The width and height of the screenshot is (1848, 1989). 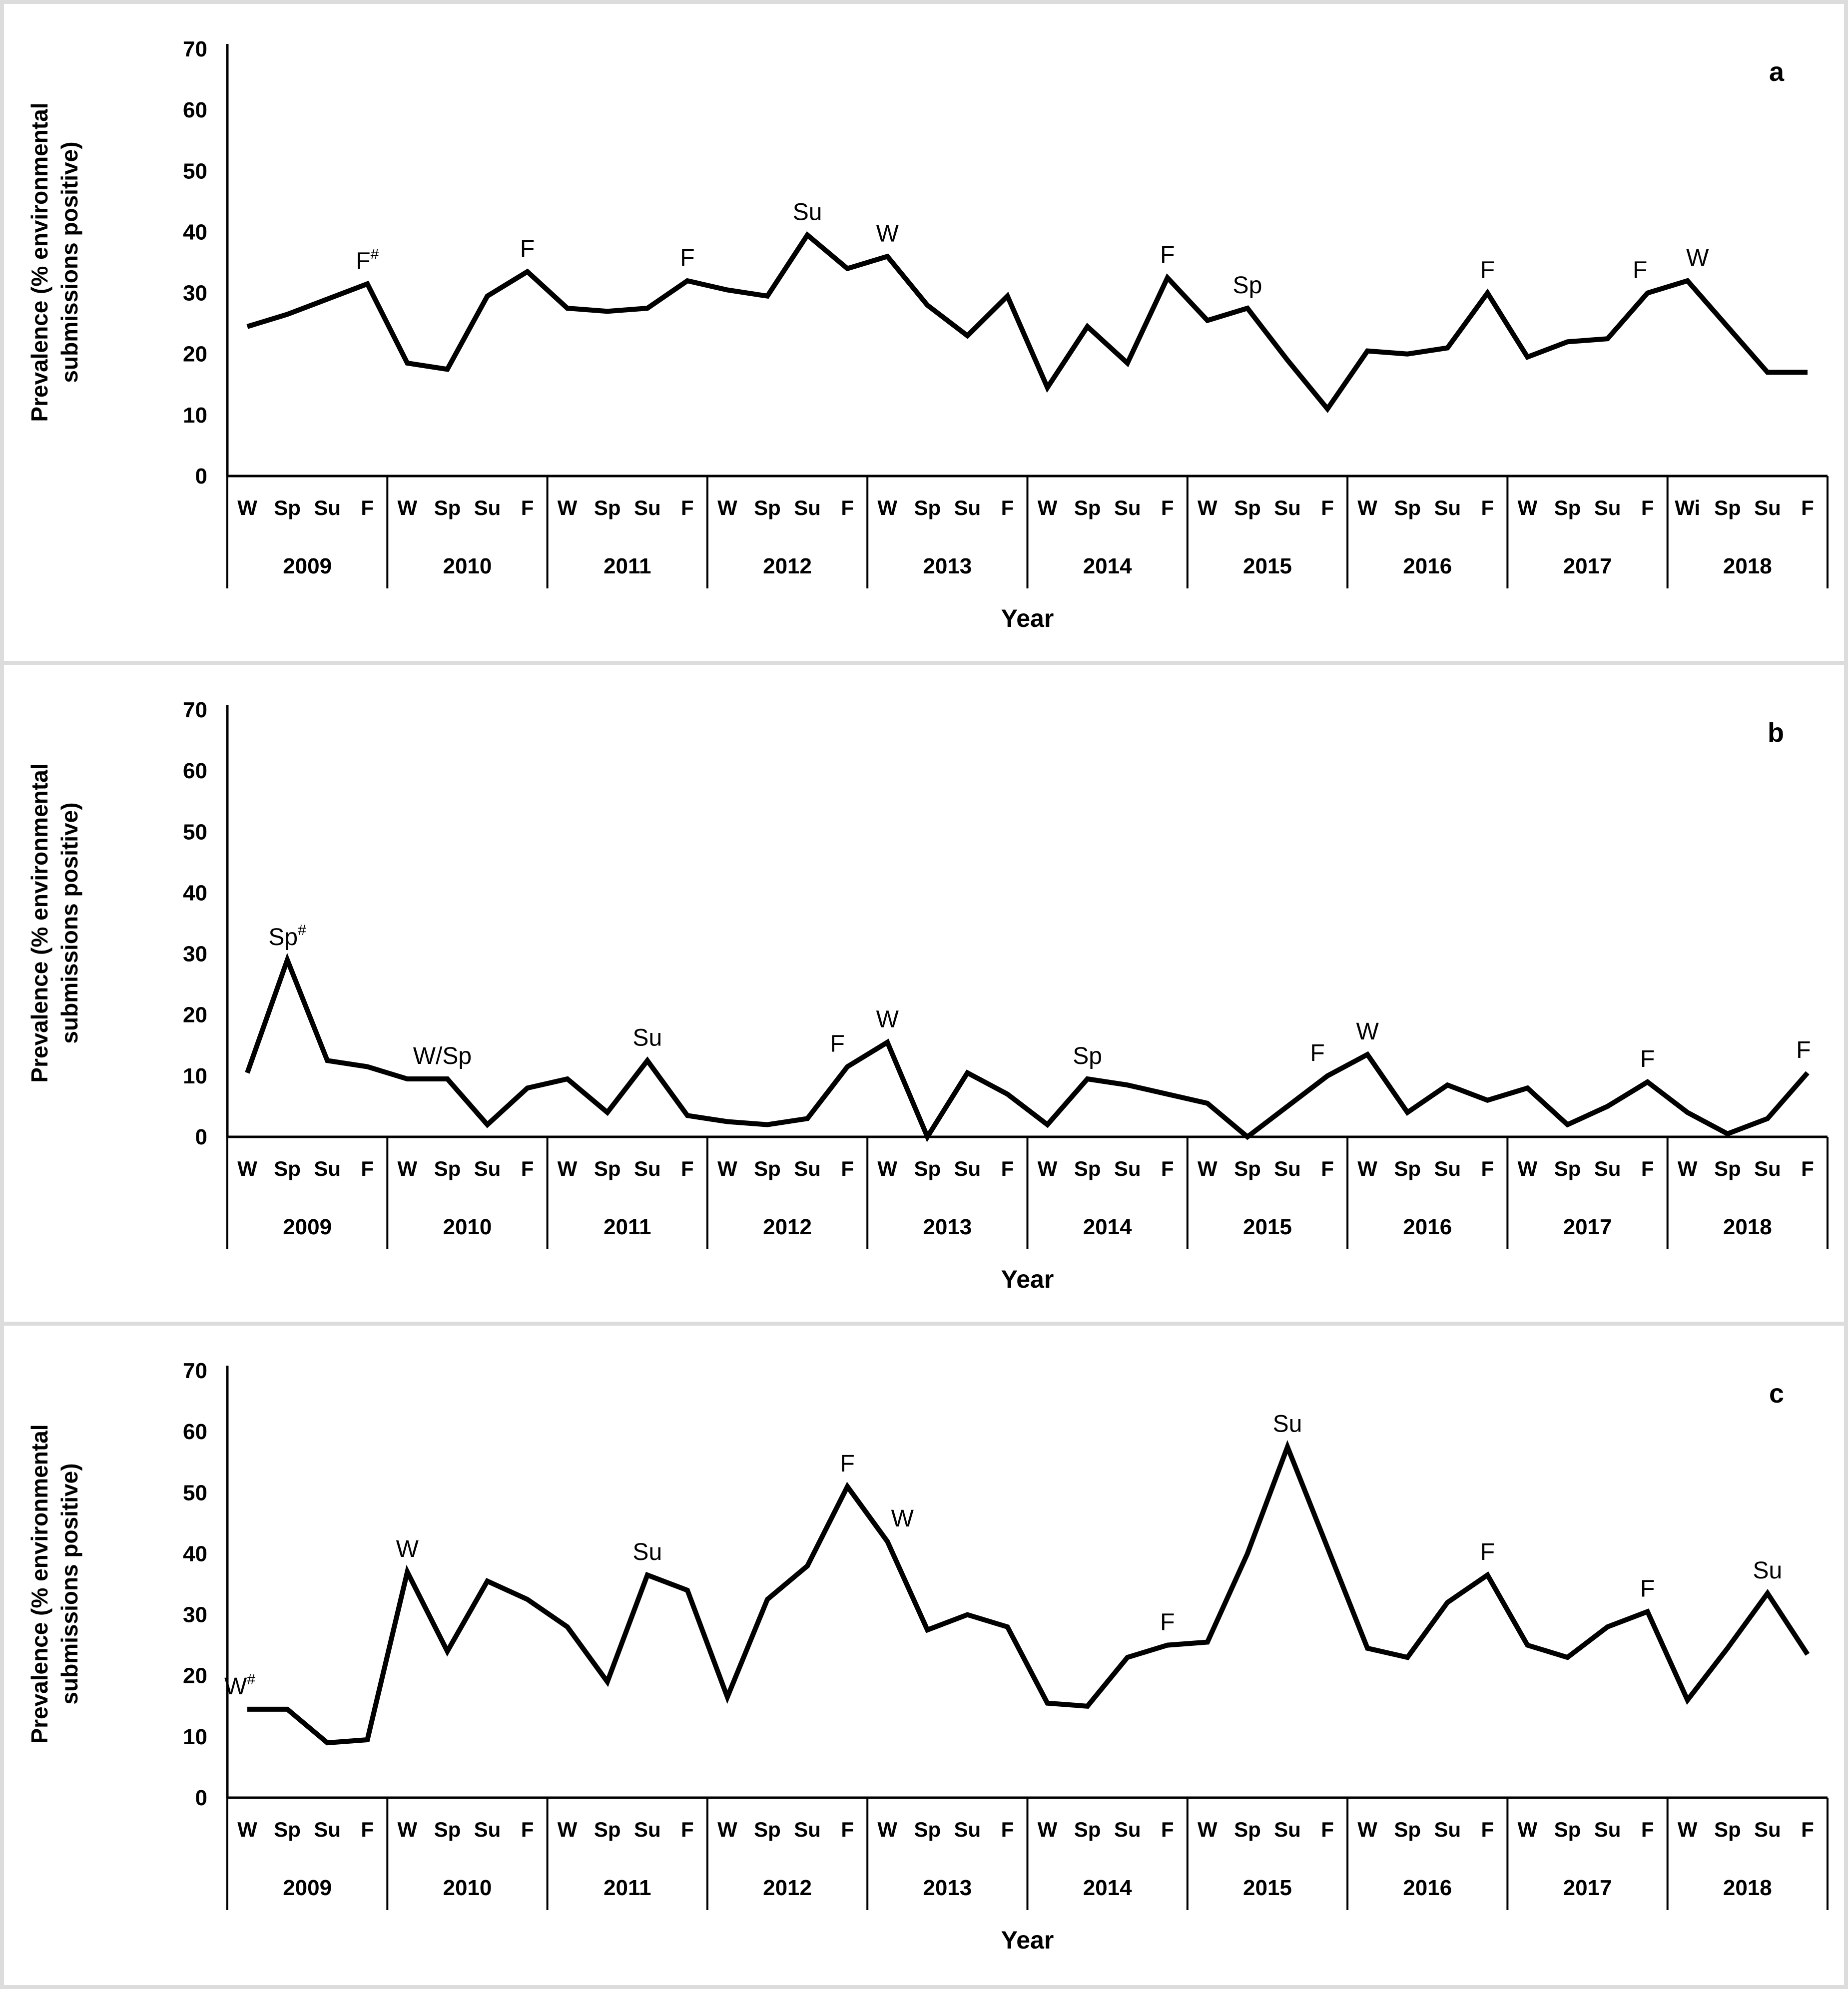 What do you see at coordinates (1747, 1888) in the screenshot?
I see `year-tick-label: 2018` at bounding box center [1747, 1888].